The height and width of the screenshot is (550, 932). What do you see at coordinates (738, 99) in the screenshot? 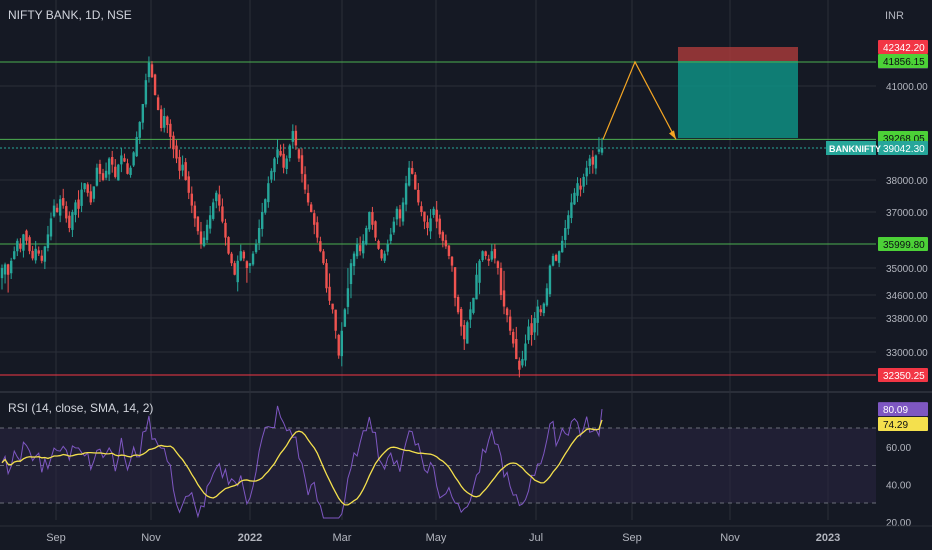
I see `target-profit-zone` at bounding box center [738, 99].